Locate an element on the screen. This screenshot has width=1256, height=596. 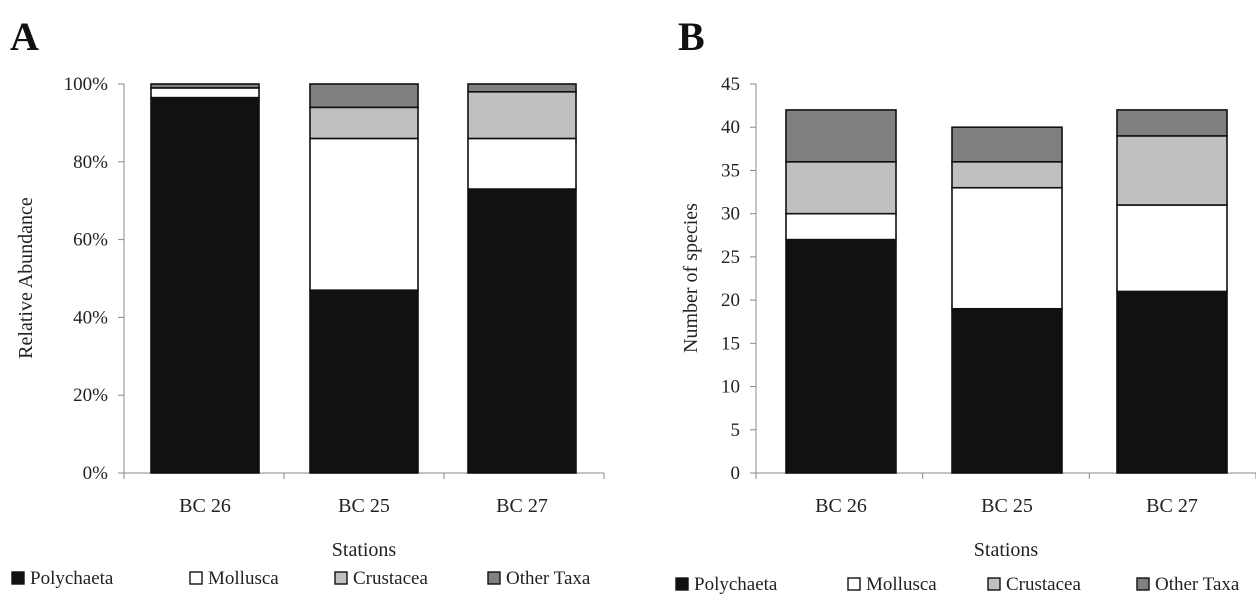
y-tick-label: 30 is located at coordinates (730, 214).